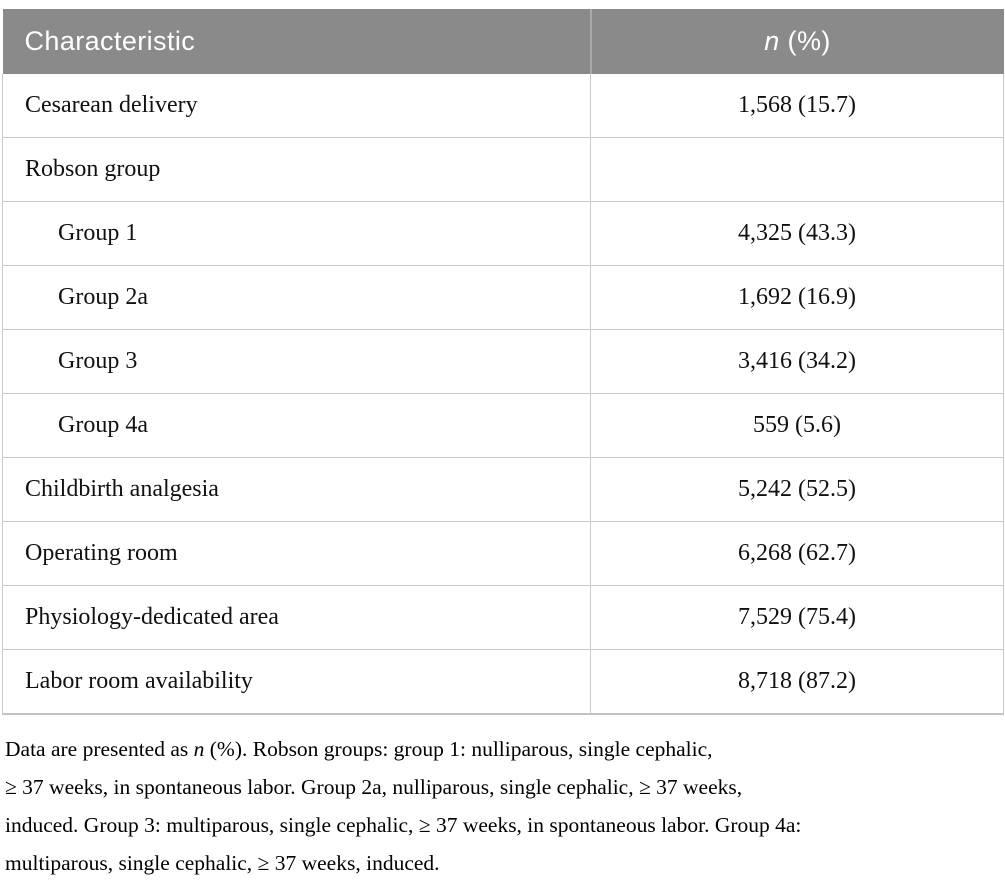  What do you see at coordinates (797, 489) in the screenshot?
I see `row-value-cell: 5,242 (52.5)` at bounding box center [797, 489].